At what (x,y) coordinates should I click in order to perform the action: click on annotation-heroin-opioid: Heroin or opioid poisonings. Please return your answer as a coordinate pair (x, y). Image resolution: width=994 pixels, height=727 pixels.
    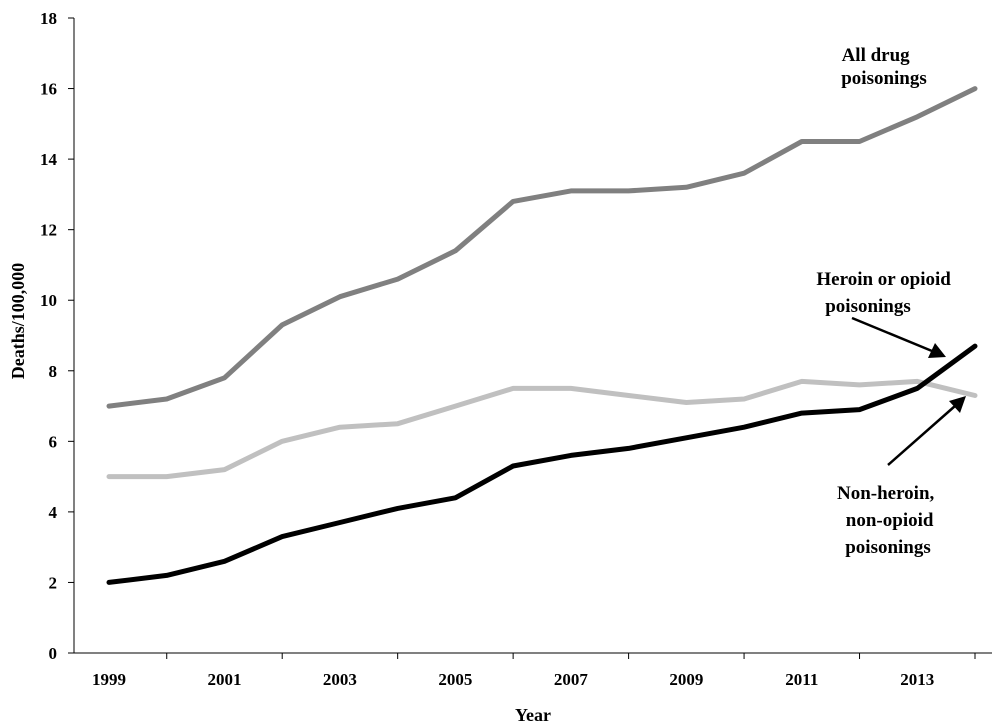
    Looking at the image, I should click on (885, 293).